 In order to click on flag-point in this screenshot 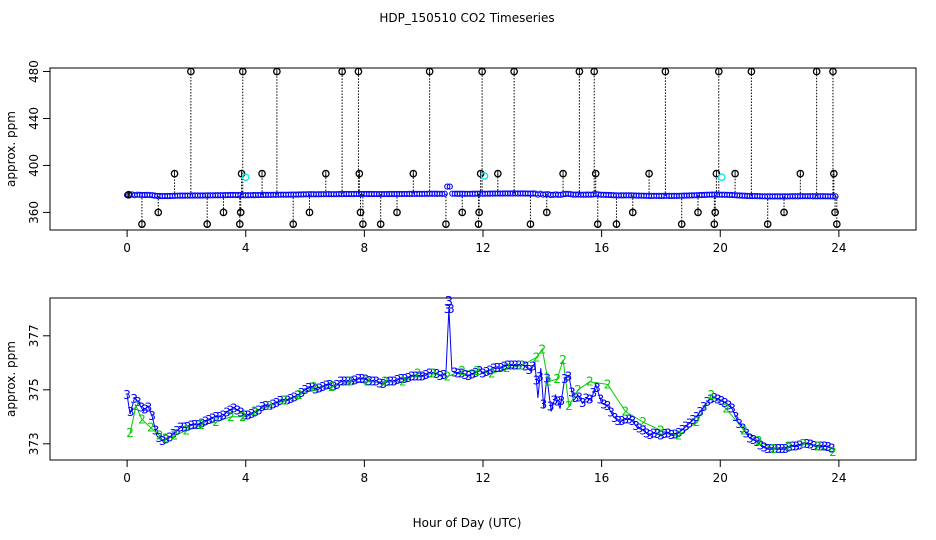, I will do `click(721, 177)`.